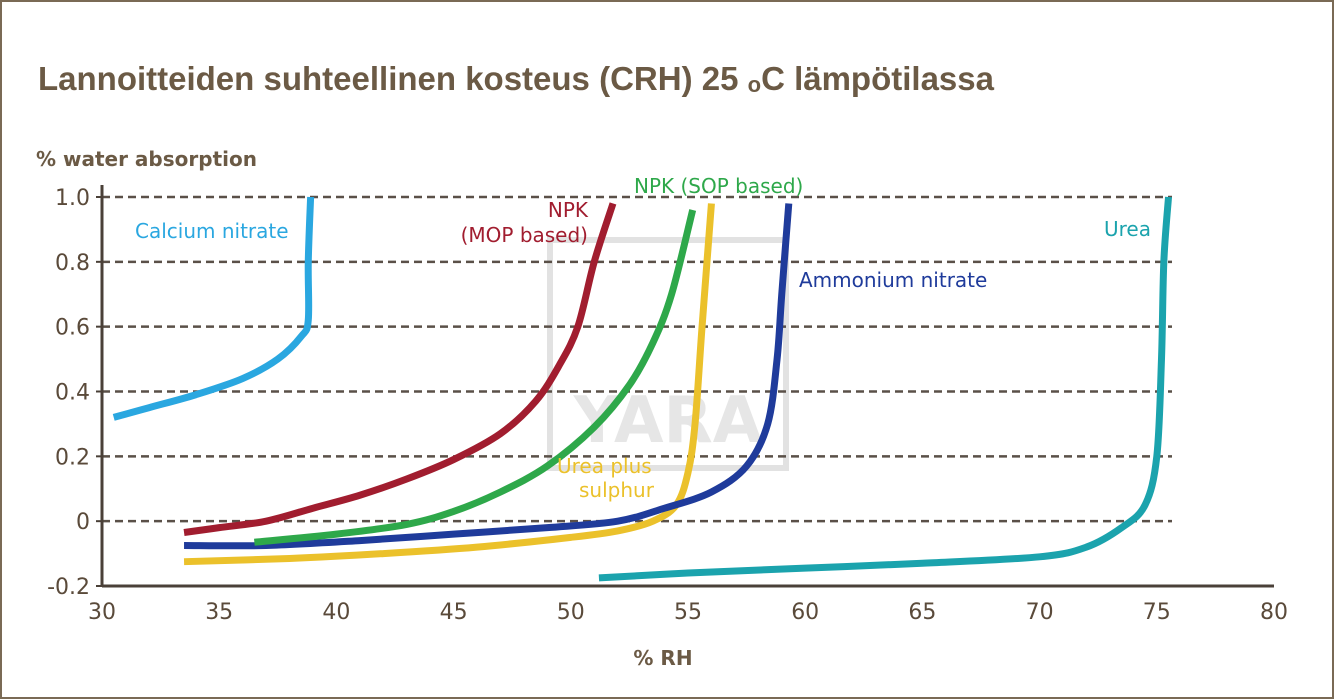  What do you see at coordinates (336, 612) in the screenshot?
I see `x-tick-label: 40` at bounding box center [336, 612].